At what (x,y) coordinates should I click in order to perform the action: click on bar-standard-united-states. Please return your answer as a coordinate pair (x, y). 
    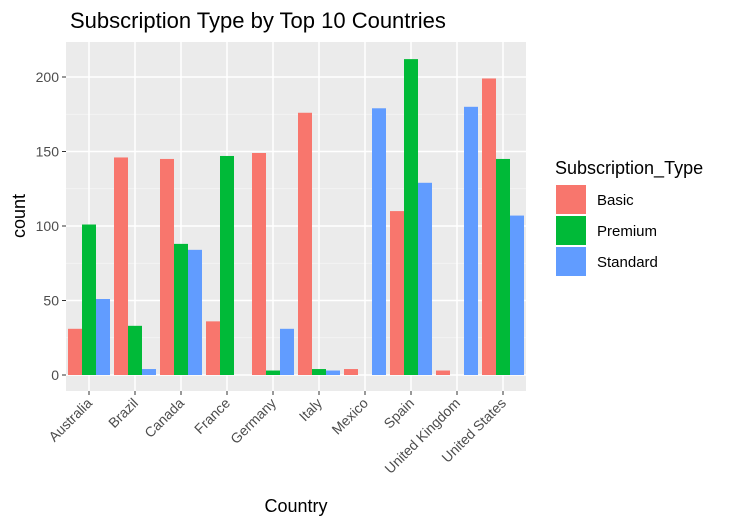
    Looking at the image, I should click on (517, 295).